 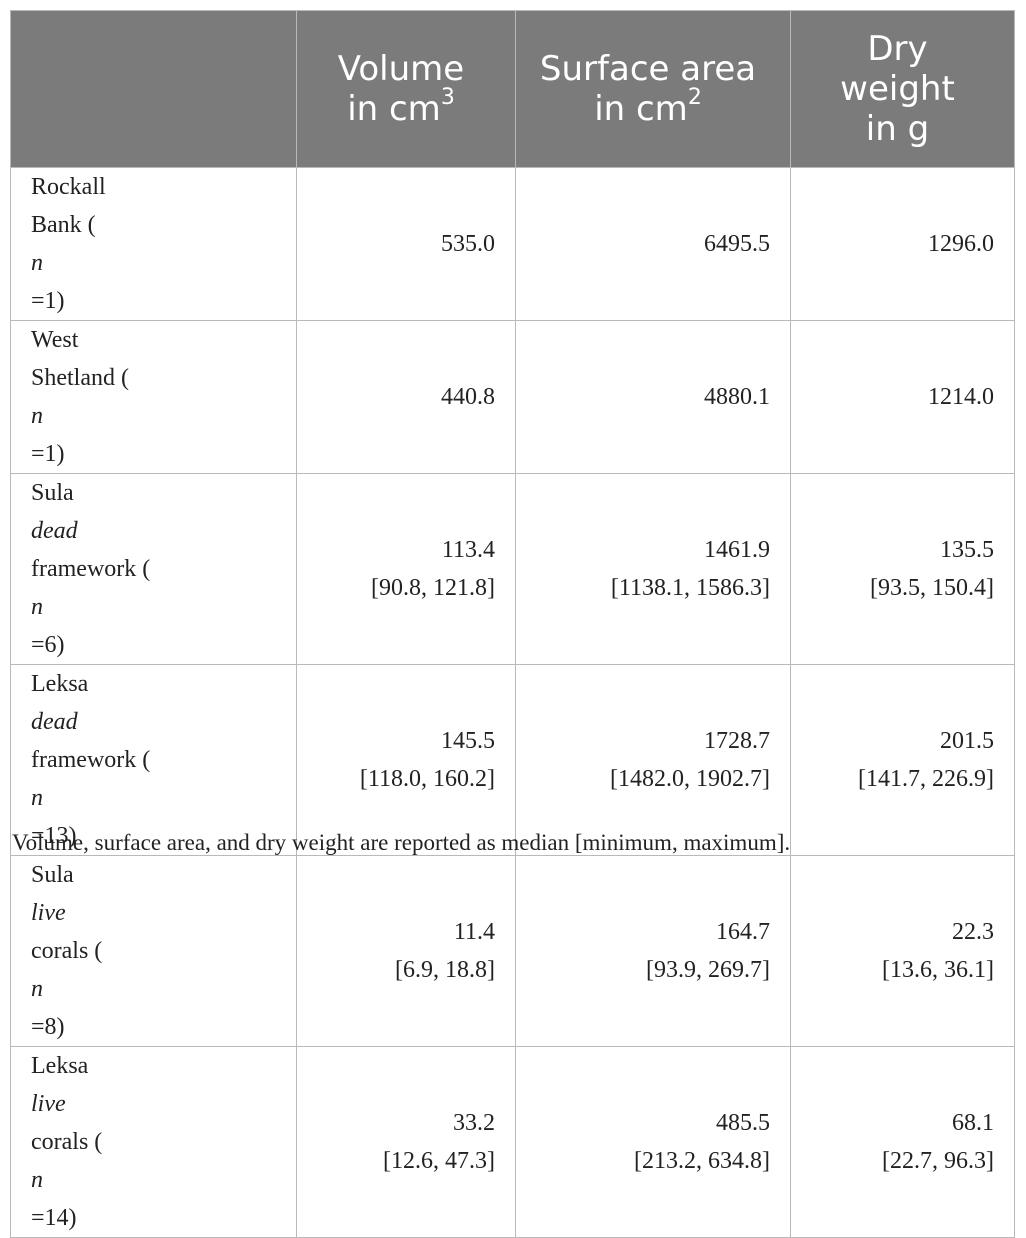 I want to click on dry-weight-median: 1296.0, so click(x=961, y=244).